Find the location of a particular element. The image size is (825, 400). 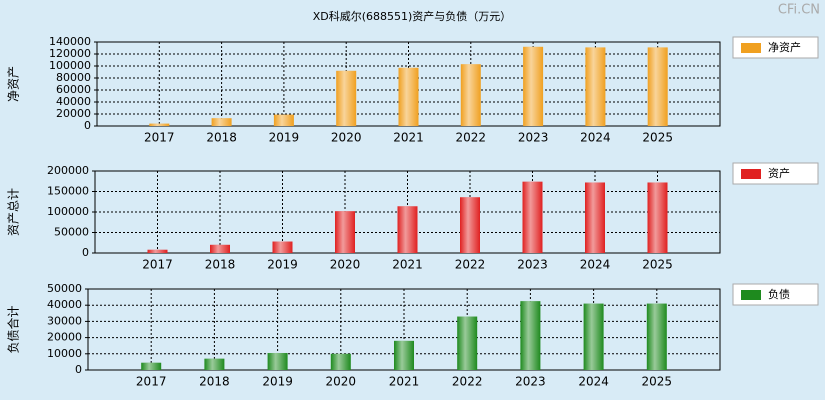

y-tick-label: 30000 is located at coordinates (64, 320).